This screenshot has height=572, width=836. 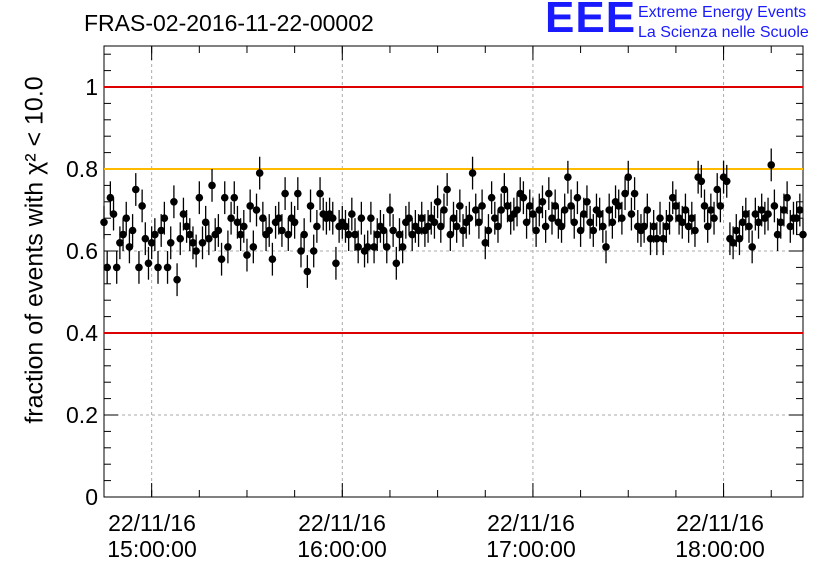 What do you see at coordinates (720, 549) in the screenshot?
I see `x-tick-time: 18:00:00` at bounding box center [720, 549].